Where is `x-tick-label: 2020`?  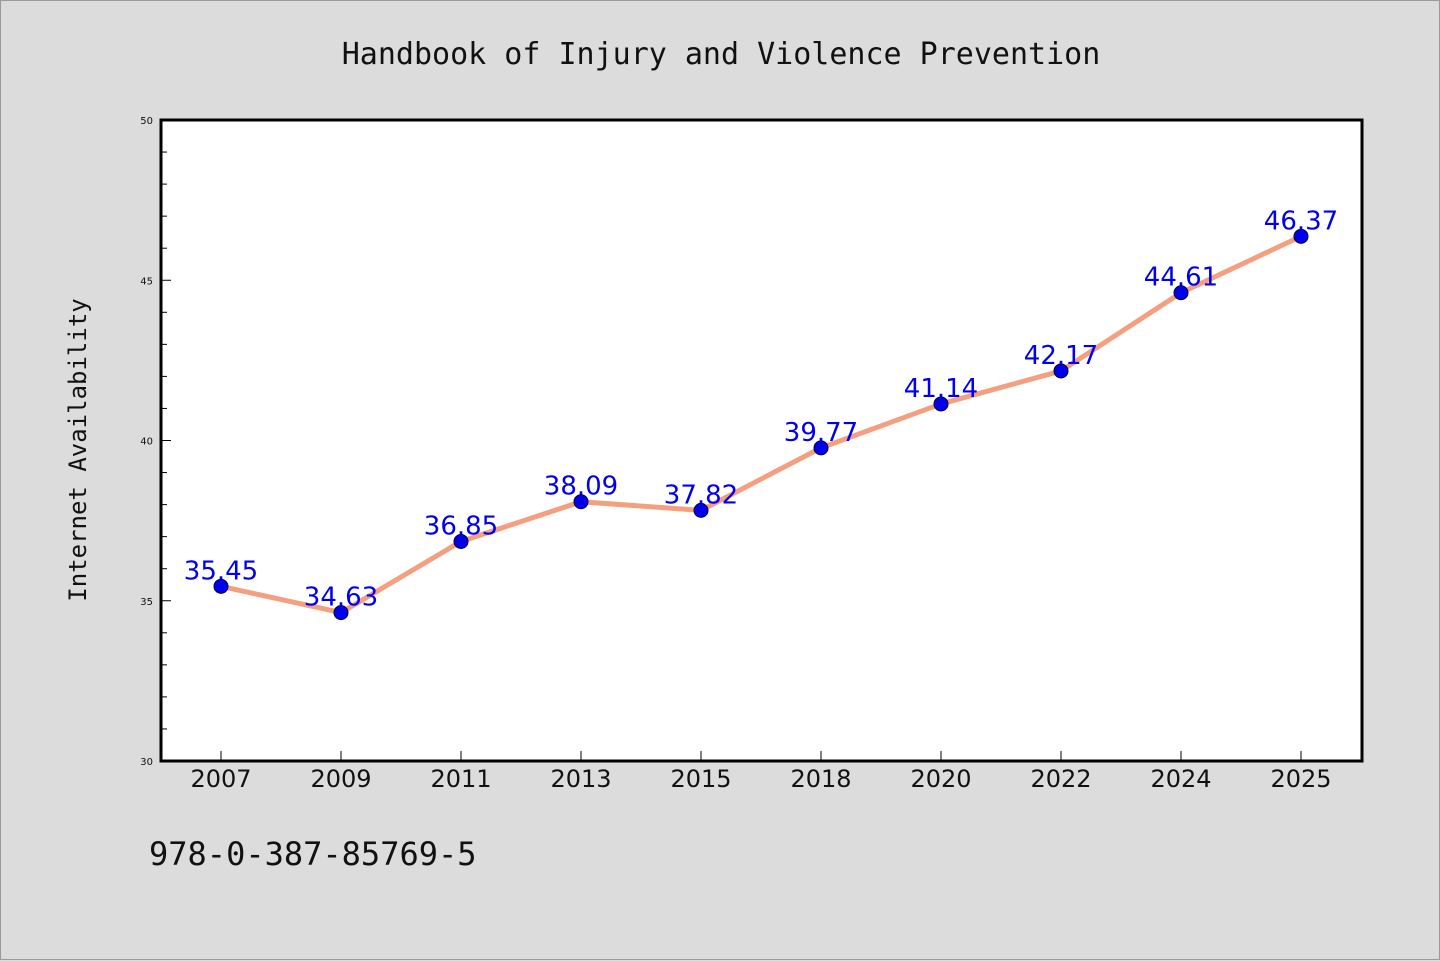
x-tick-label: 2020 is located at coordinates (940, 779).